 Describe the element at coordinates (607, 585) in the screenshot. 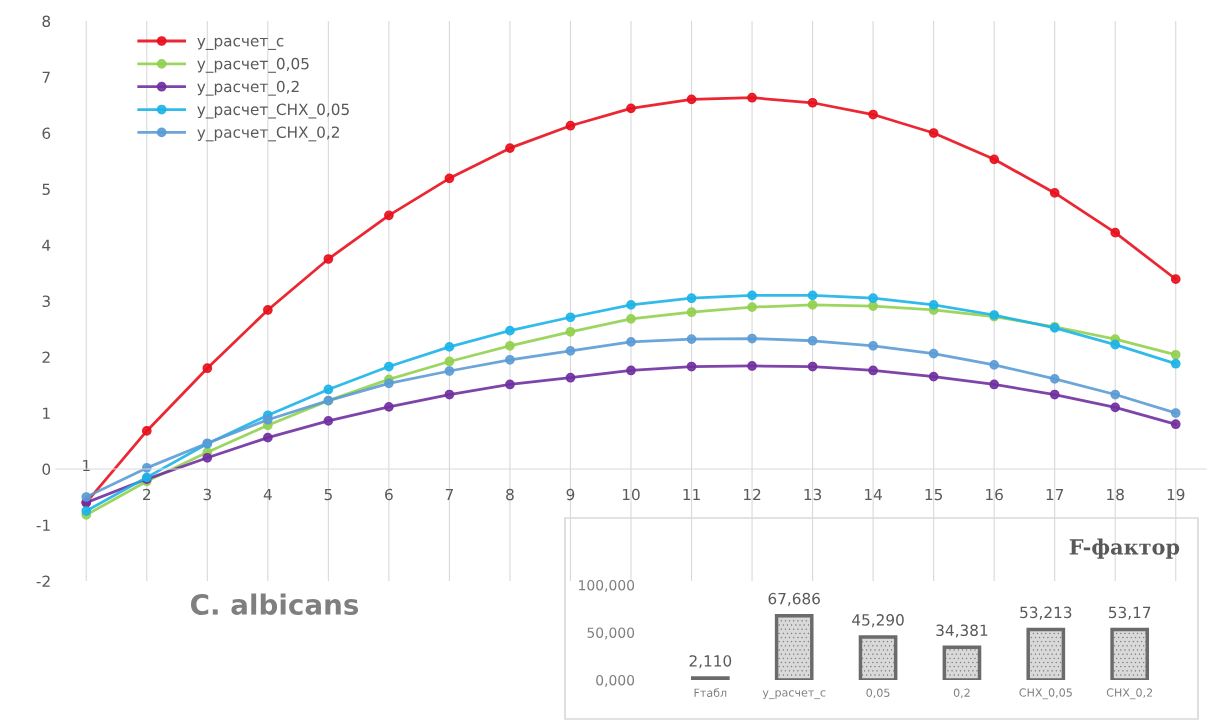

I see `y-tick-label: 100,000` at that location.